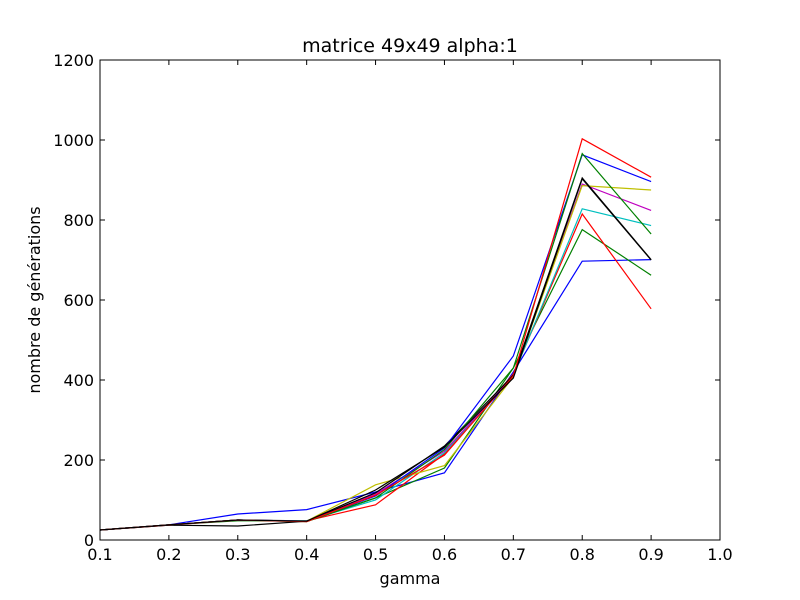 The image size is (800, 600). Describe the element at coordinates (89, 540) in the screenshot. I see `y-tick-label: 0` at that location.